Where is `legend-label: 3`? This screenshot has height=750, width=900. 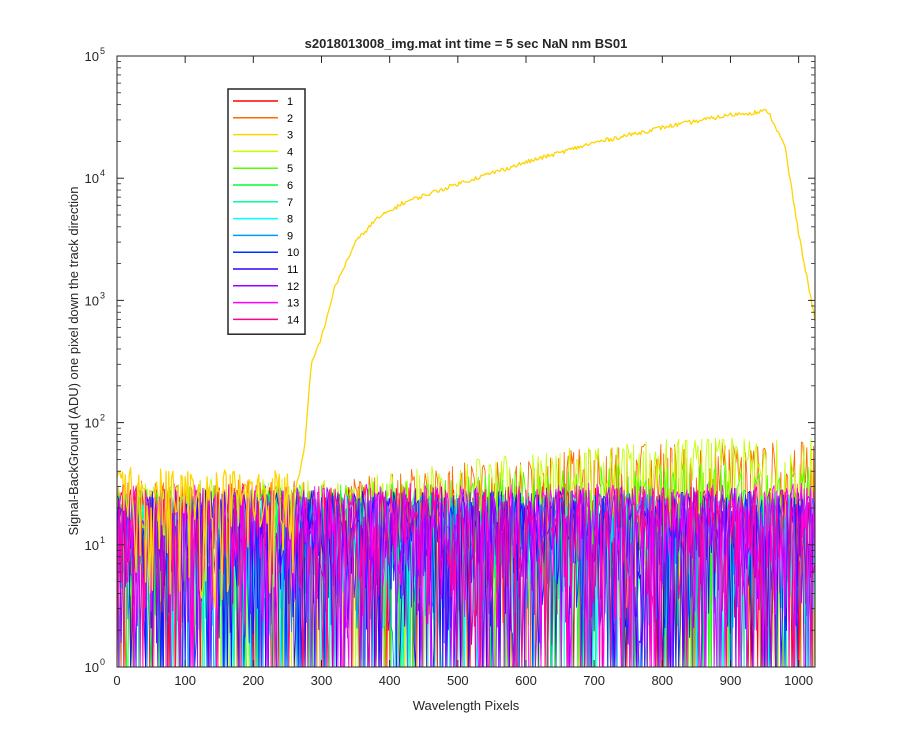 legend-label: 3 is located at coordinates (290, 136).